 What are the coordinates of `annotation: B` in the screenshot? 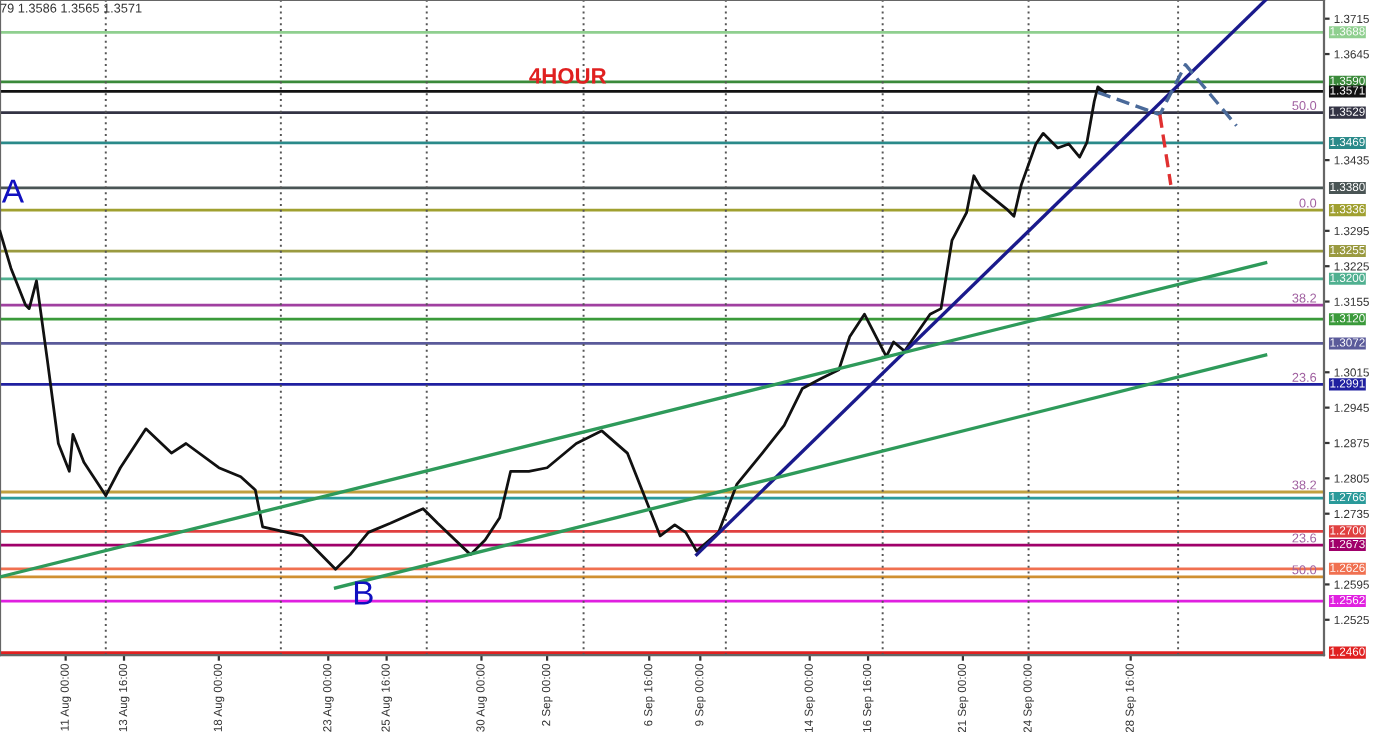 It's located at (363, 593).